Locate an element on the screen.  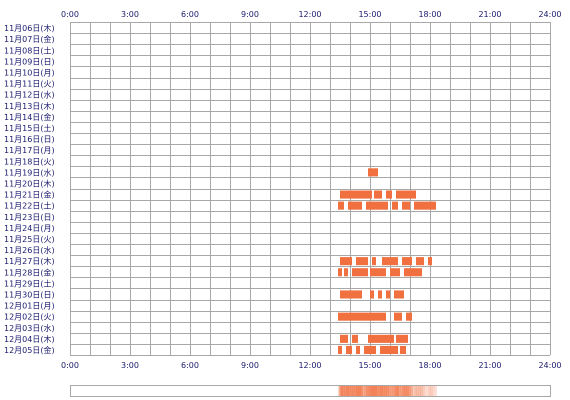
summary-frame is located at coordinates (310, 391).